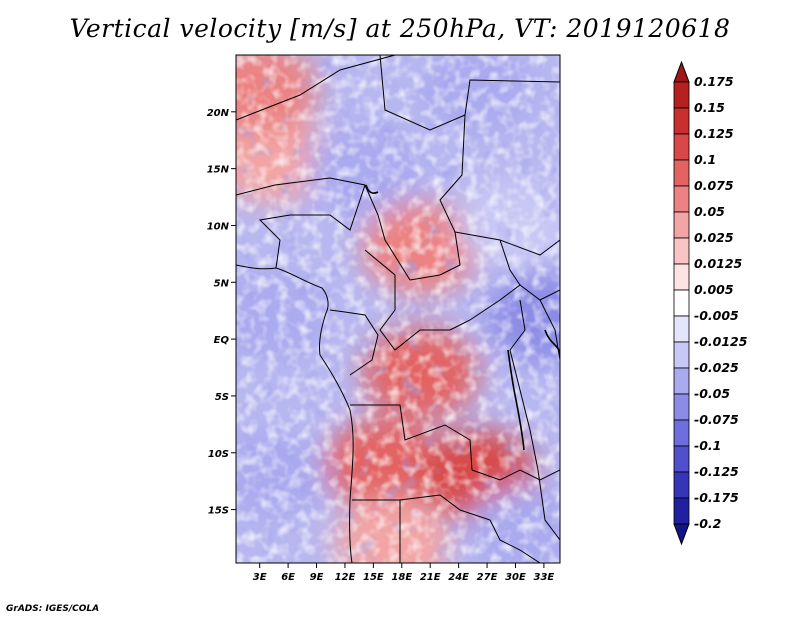 The width and height of the screenshot is (800, 618). Describe the element at coordinates (458, 577) in the screenshot. I see `x-tick-label: 24E` at that location.